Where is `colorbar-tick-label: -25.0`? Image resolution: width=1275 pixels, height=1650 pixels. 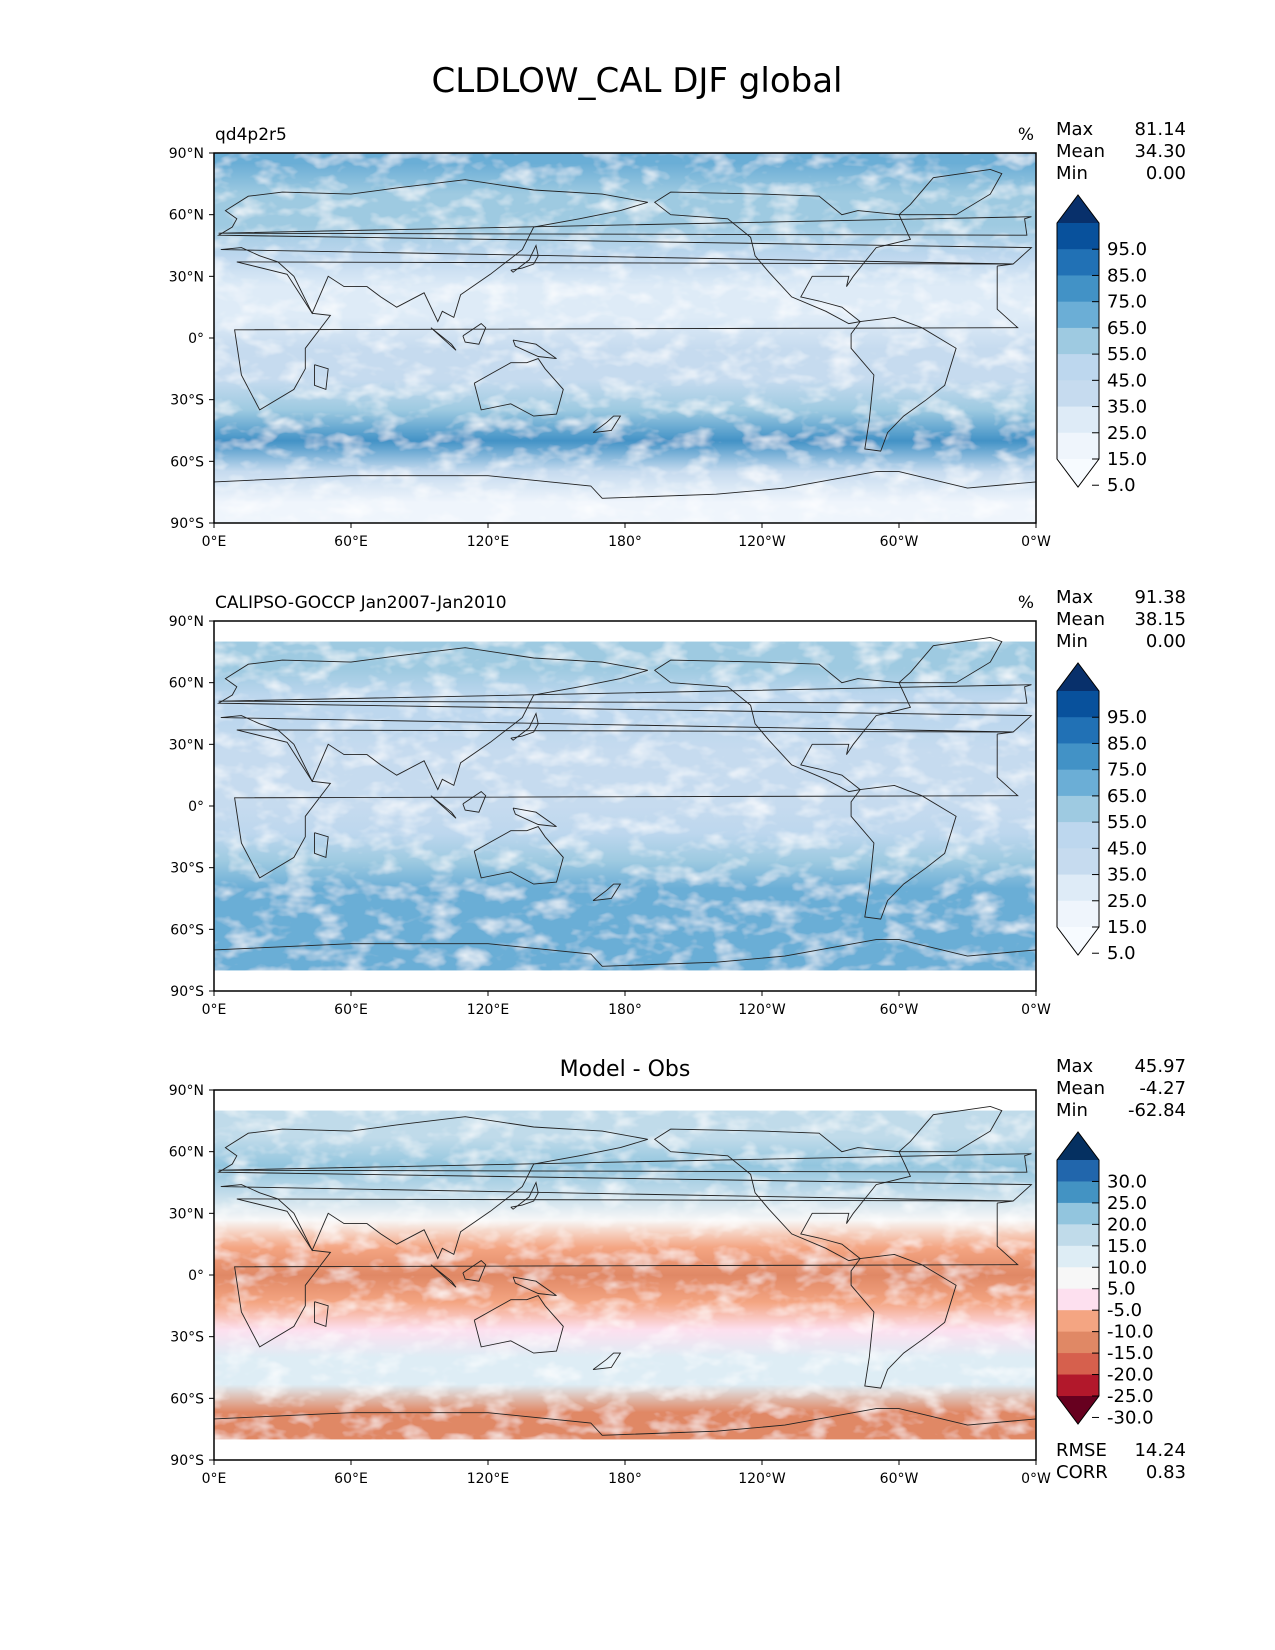
colorbar-tick-label: -25.0 is located at coordinates (1130, 1396).